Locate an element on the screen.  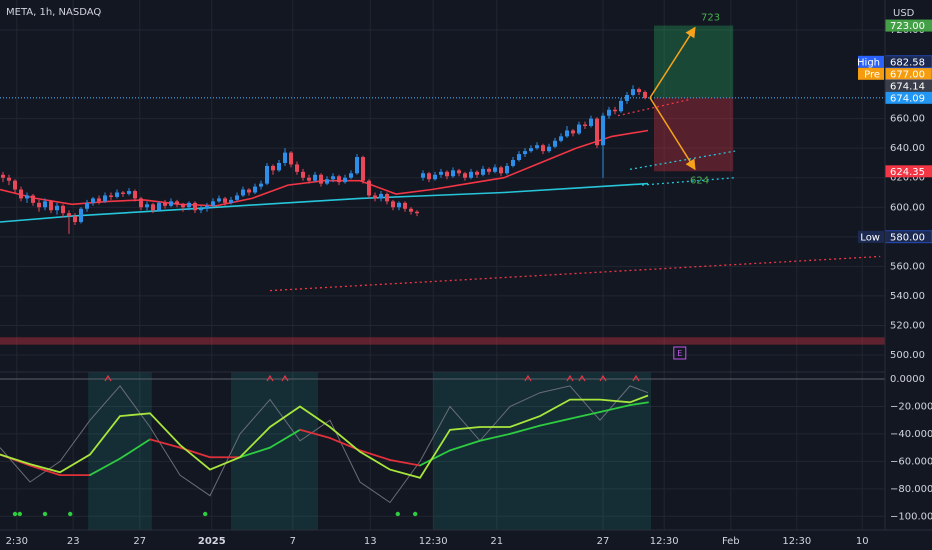
price-tag-box is located at coordinates (871, 236).